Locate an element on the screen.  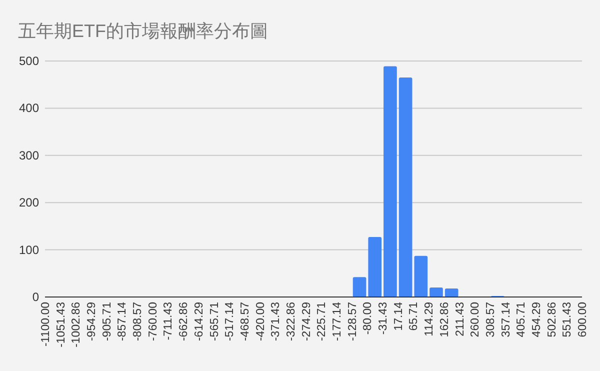
y-tick-label: 100 is located at coordinates (29, 249).